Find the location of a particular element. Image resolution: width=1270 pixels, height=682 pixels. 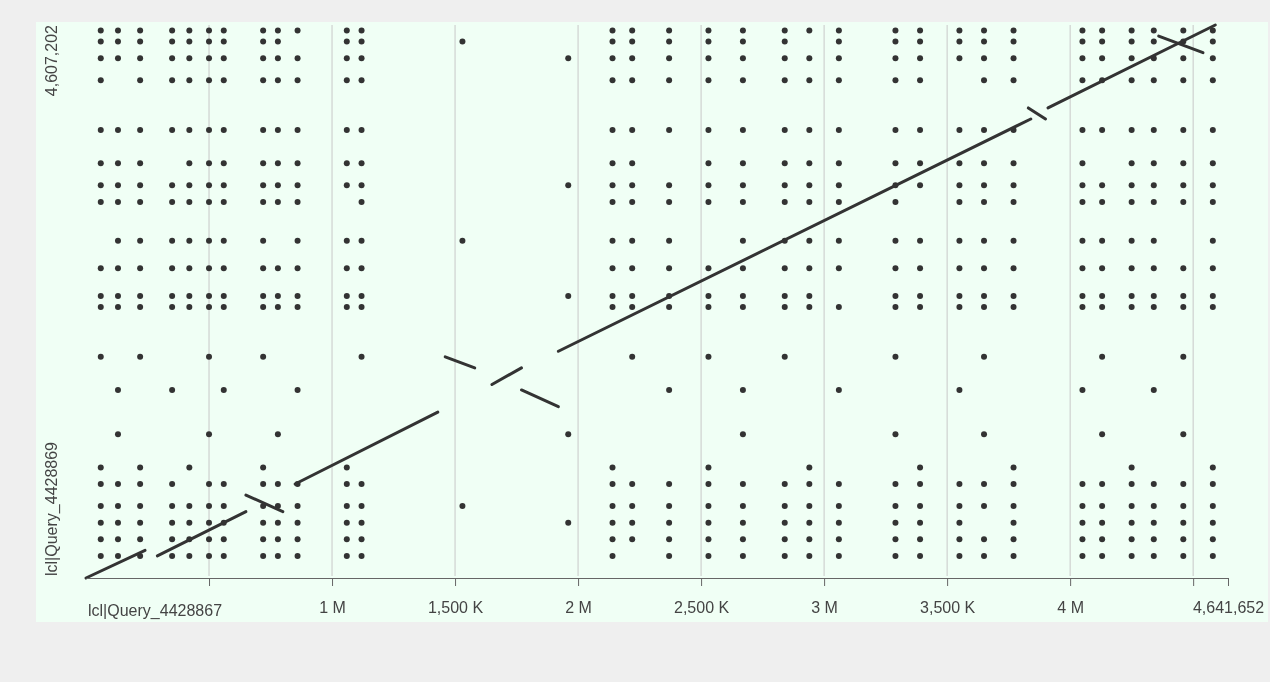

x-tick-label: 1,500 K is located at coordinates (455, 608).